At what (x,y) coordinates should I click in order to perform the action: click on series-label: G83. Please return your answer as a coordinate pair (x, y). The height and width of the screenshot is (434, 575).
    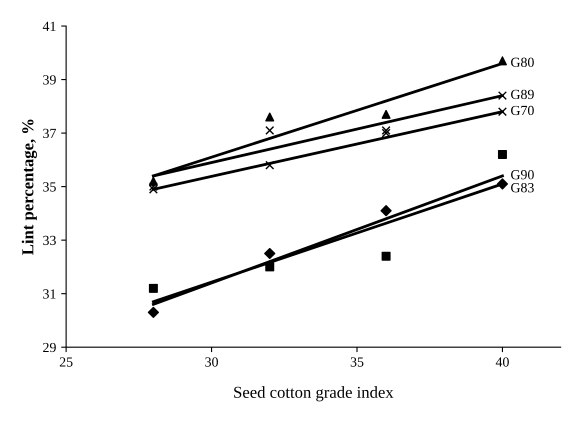
    Looking at the image, I should click on (522, 187).